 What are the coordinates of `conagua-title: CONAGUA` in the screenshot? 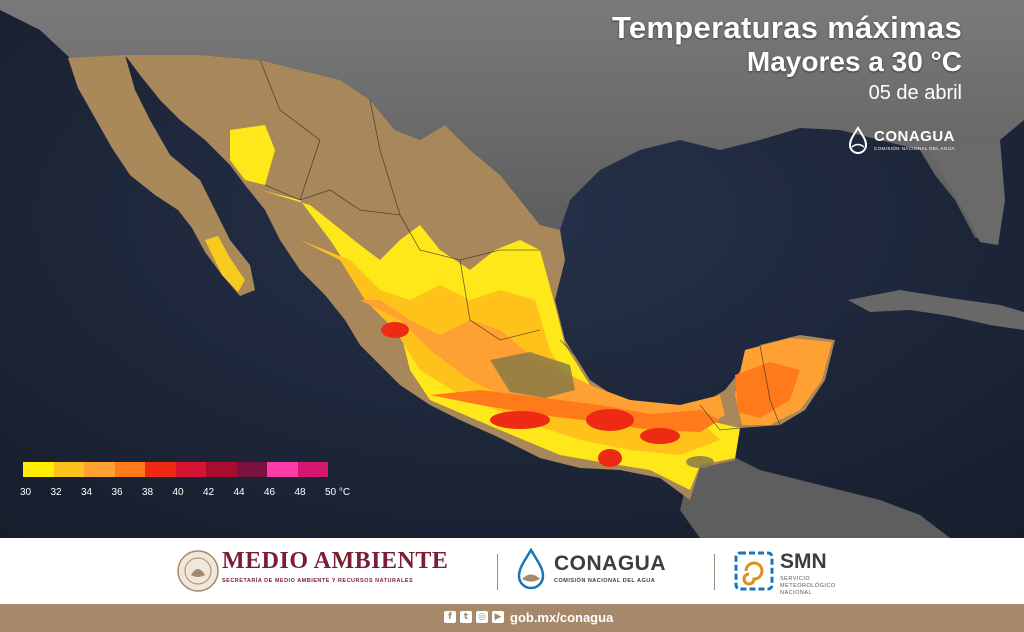 It's located at (610, 563).